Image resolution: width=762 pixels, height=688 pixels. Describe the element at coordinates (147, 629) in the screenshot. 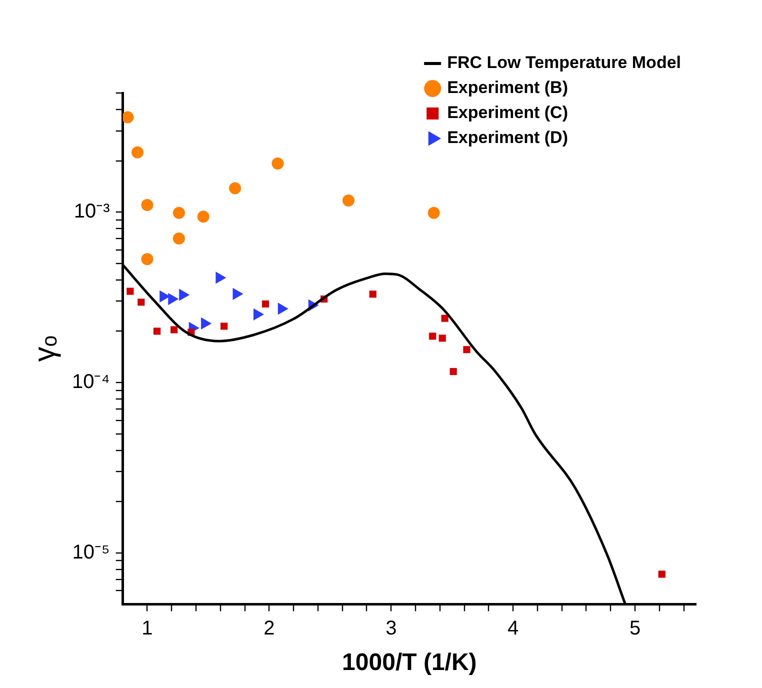

I see `x-tick-label: 1` at that location.